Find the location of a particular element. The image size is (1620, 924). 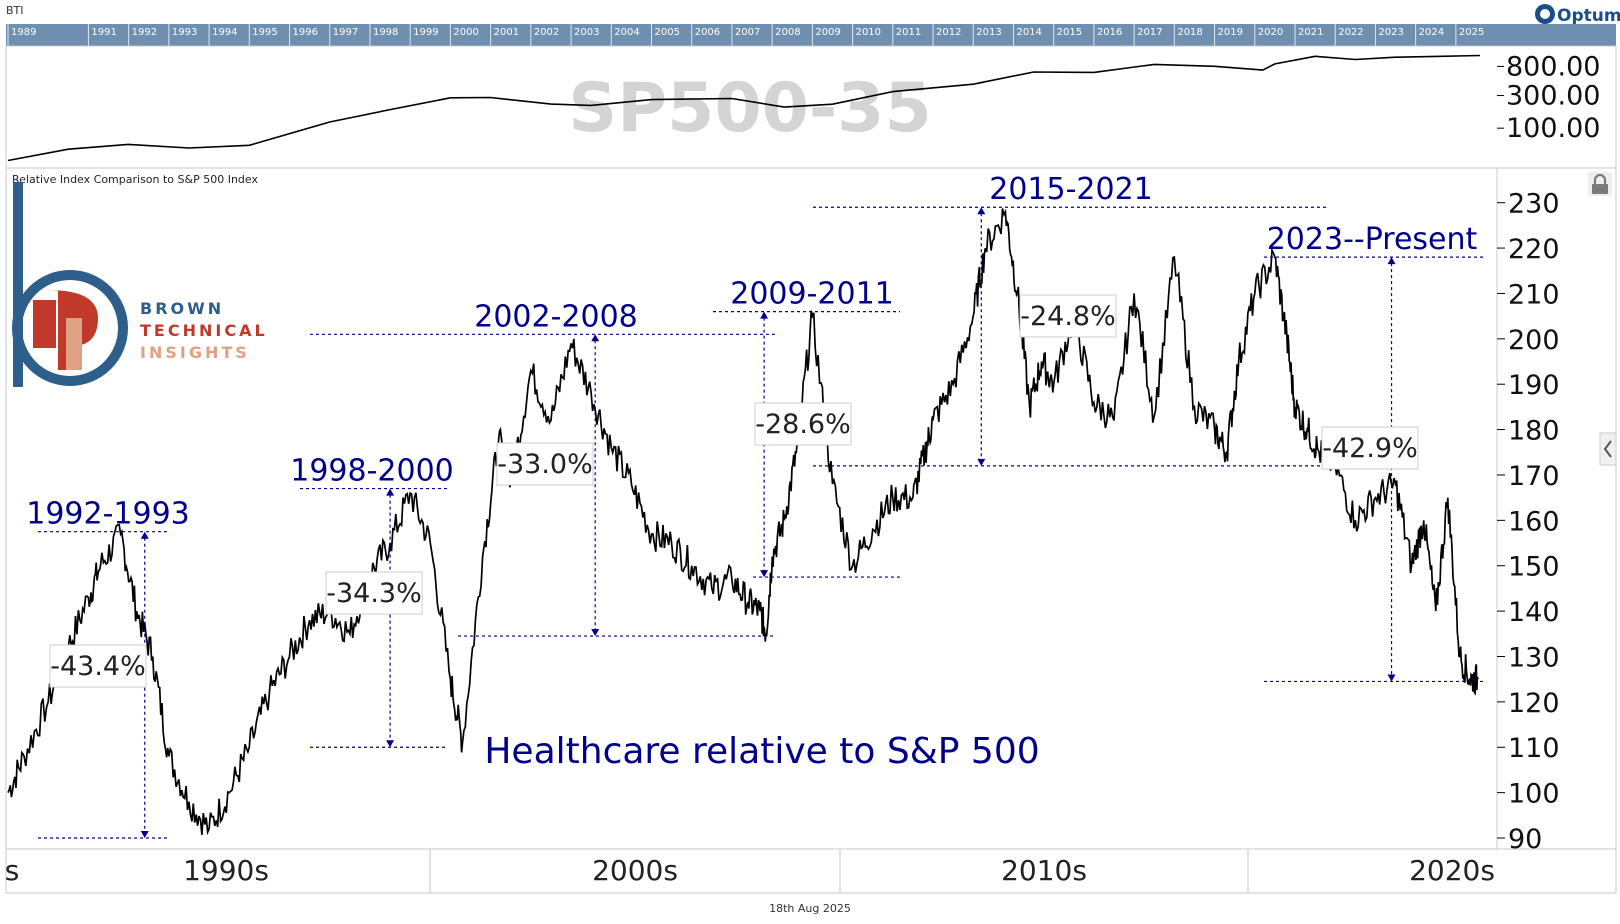

logo-insights: INSIGHTS is located at coordinates (195, 352).